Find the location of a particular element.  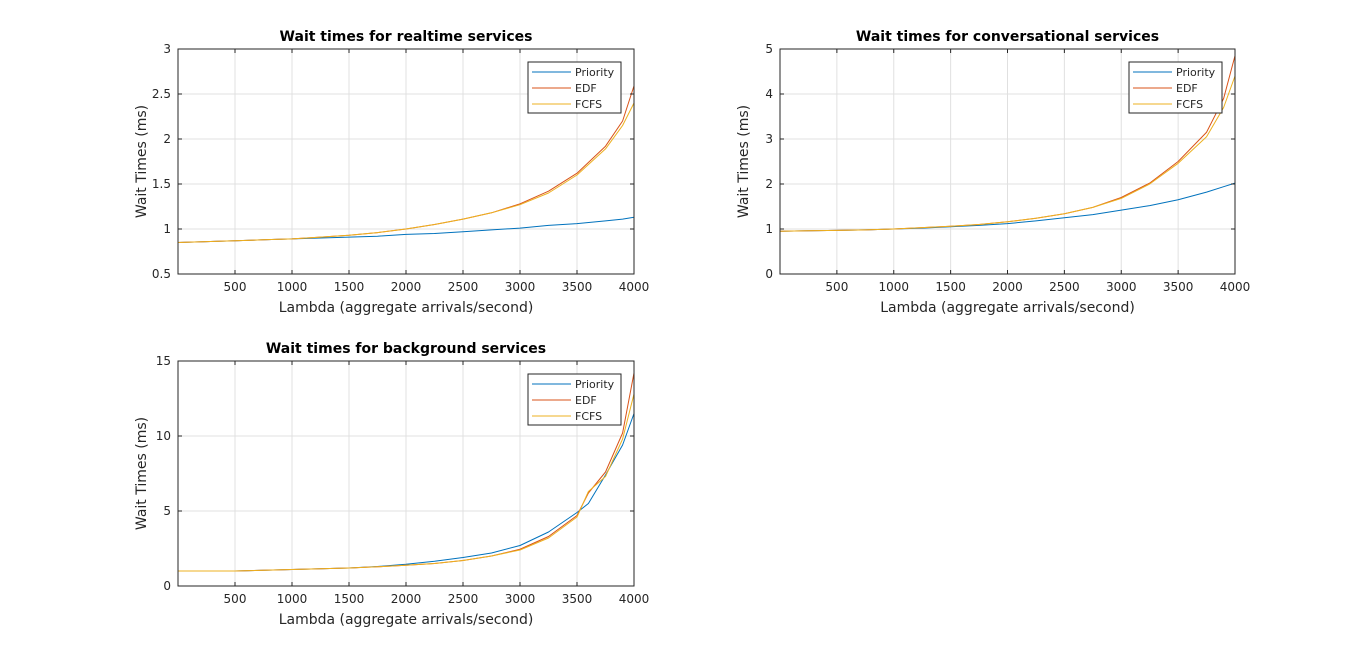

y-tick-label: 15 is located at coordinates (163, 361).